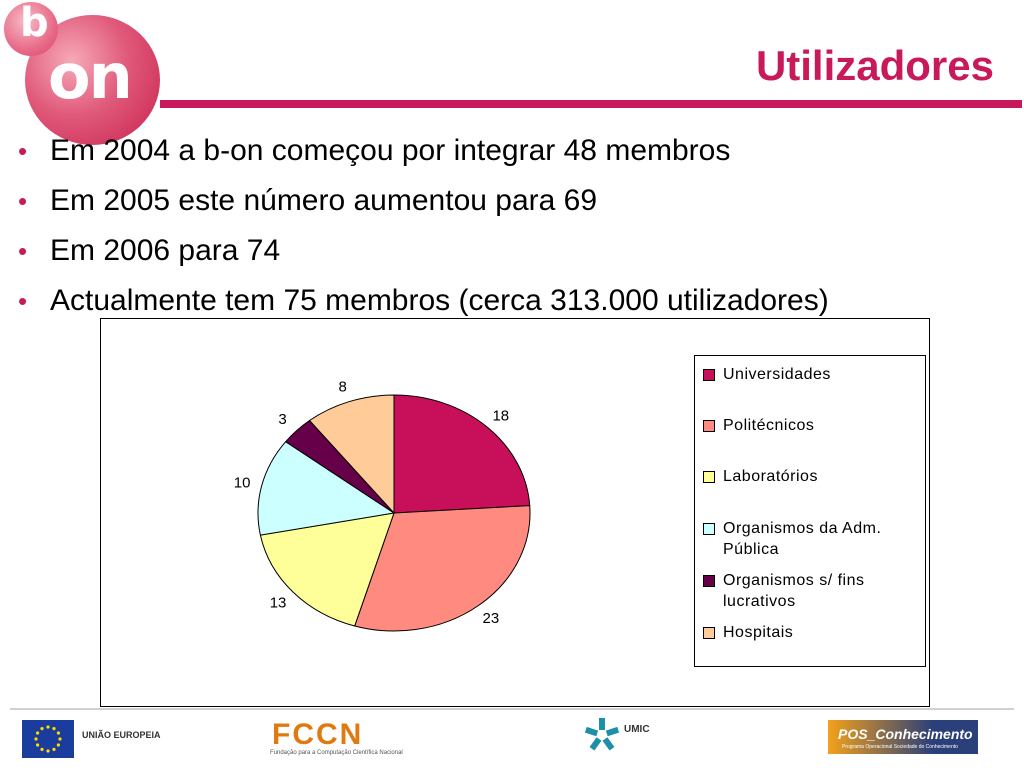 This screenshot has height=768, width=1024. What do you see at coordinates (874, 65) in the screenshot?
I see `slide-title: Utilizadores` at bounding box center [874, 65].